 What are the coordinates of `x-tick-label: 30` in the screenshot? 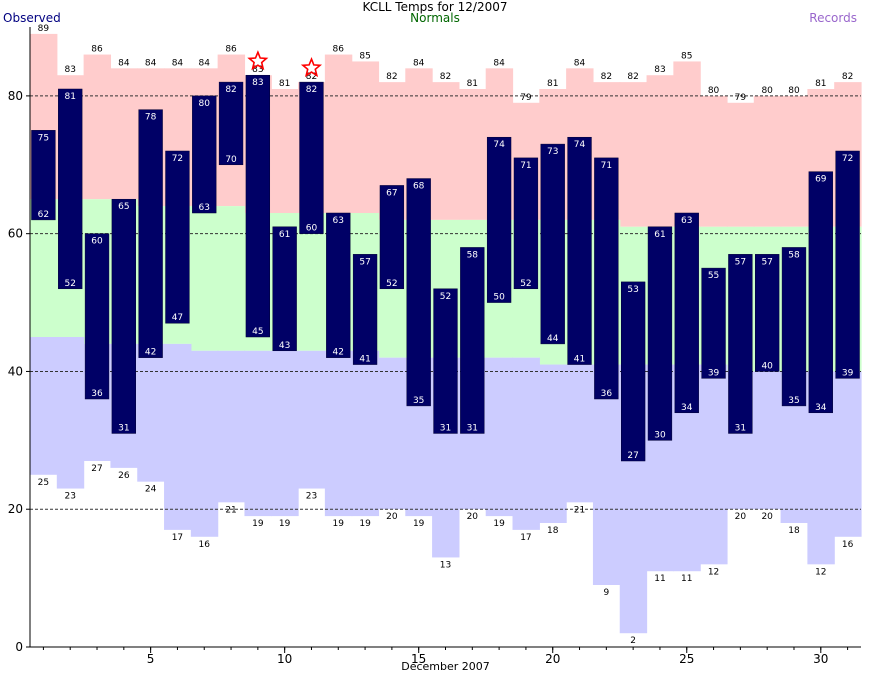 It's located at (820, 659).